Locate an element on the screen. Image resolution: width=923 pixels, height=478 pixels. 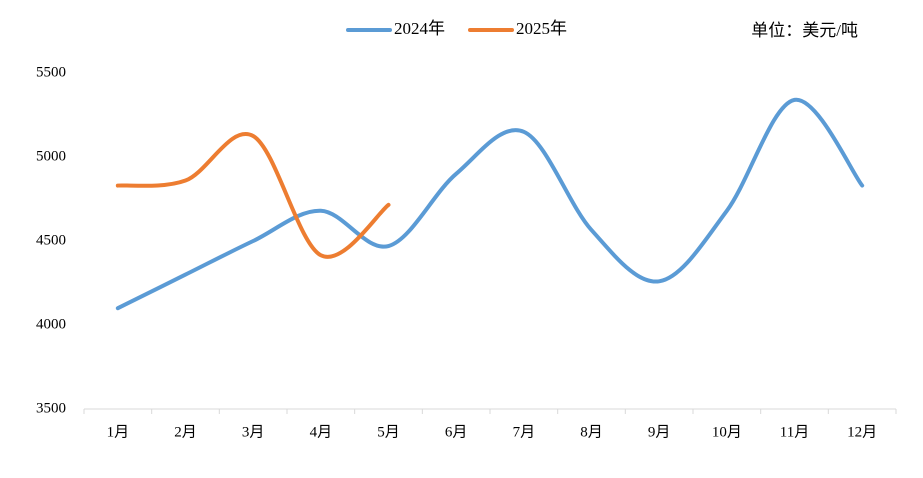
line is located at coordinates (253, 195).